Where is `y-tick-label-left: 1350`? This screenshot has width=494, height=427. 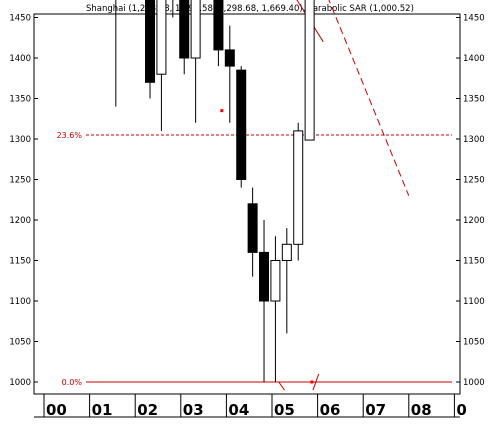 y-tick-label-left: 1350 is located at coordinates (20, 100).